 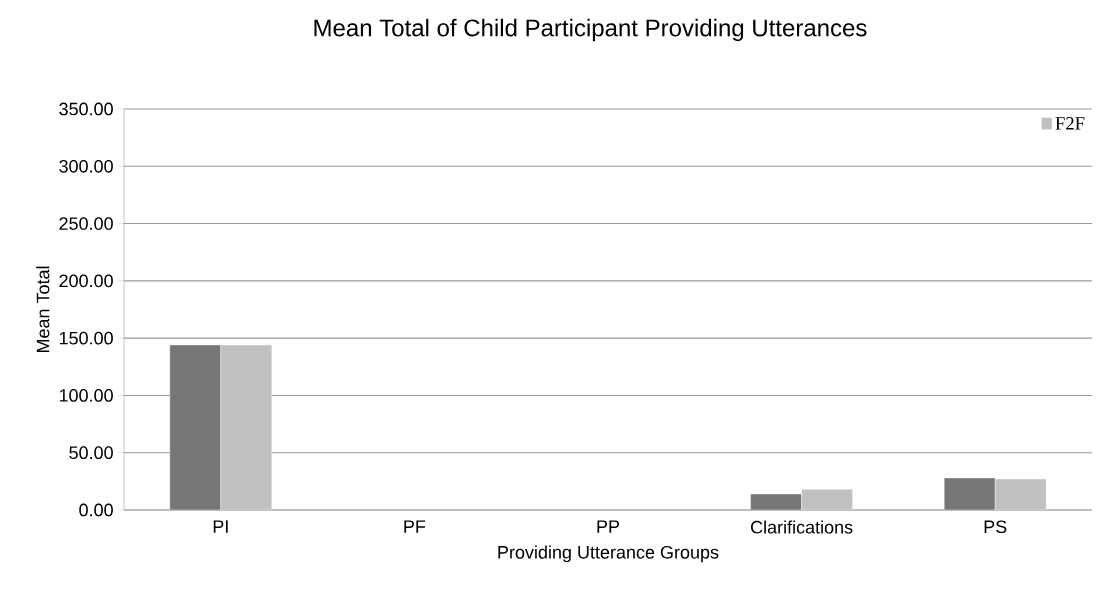 What do you see at coordinates (608, 554) in the screenshot?
I see `x-axis-title: Providing Utterance Groups` at bounding box center [608, 554].